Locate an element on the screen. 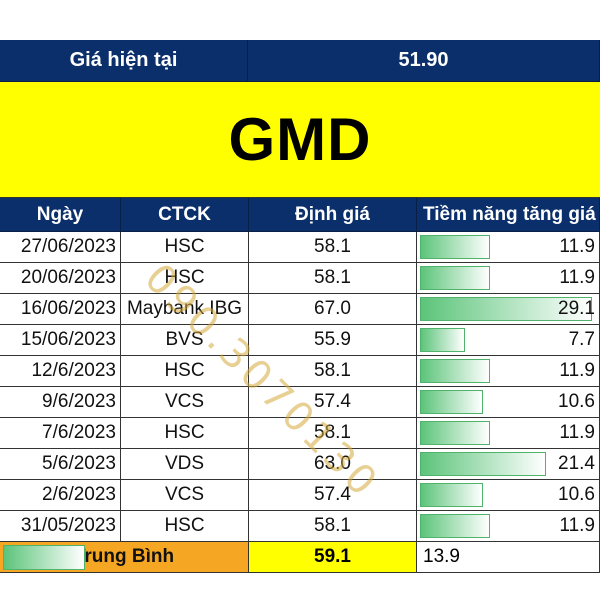  table-row: 20/06/2023 HSC 58.1 11.9 is located at coordinates (300, 278).